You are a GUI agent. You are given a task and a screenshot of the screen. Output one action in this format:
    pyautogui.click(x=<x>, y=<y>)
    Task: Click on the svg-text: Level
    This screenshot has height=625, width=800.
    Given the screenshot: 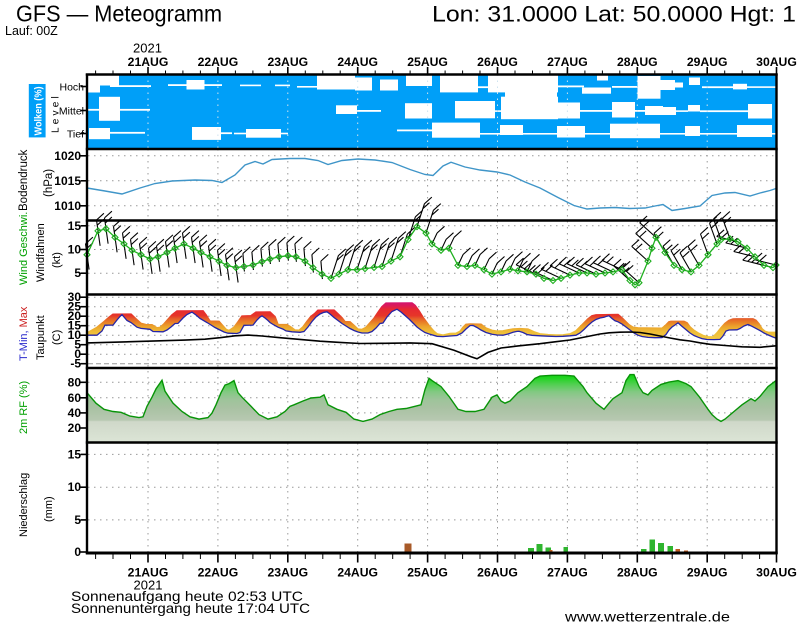 What is the action you would take?
    pyautogui.click(x=56, y=113)
    